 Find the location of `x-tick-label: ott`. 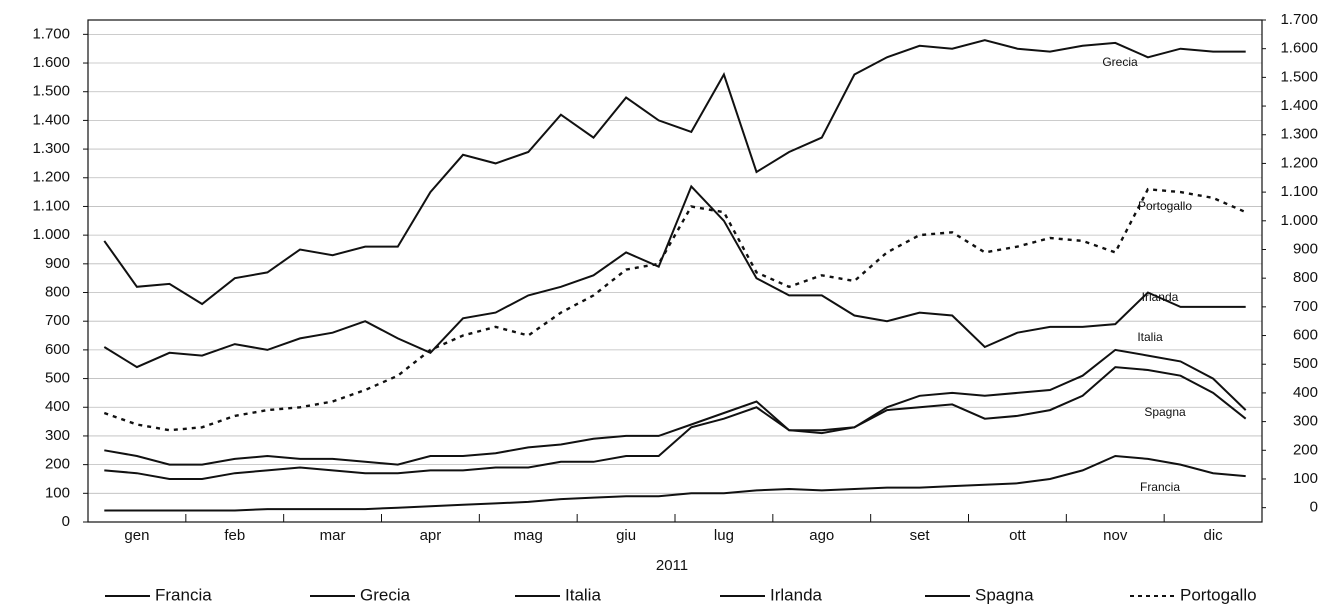

x-tick-label: ott is located at coordinates (1018, 535).